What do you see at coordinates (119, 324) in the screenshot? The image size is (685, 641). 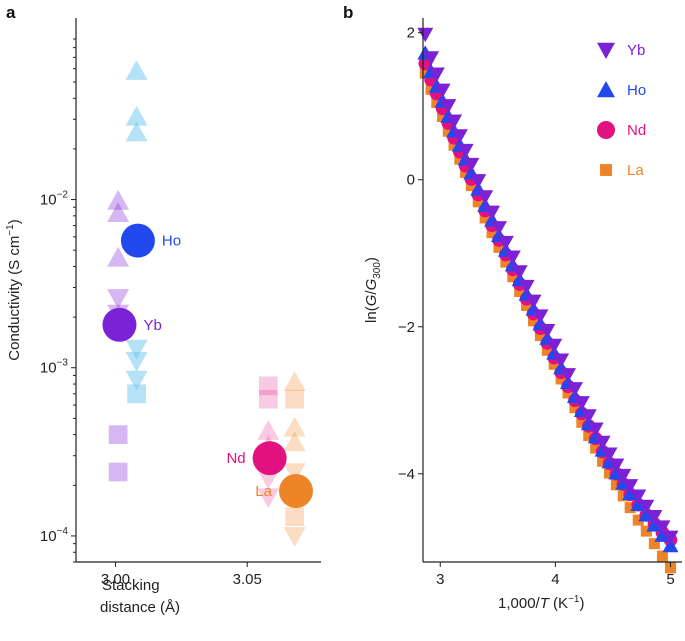 I see `panel-a-highlight-yb` at bounding box center [119, 324].